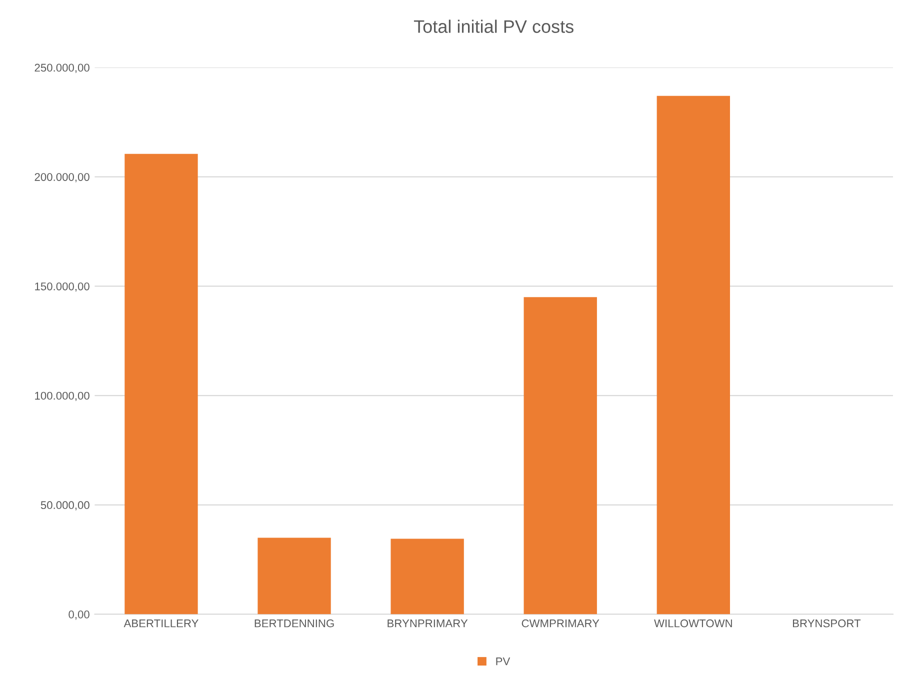  What do you see at coordinates (826, 623) in the screenshot?
I see `x-tick-label: BRYNSPORT` at bounding box center [826, 623].